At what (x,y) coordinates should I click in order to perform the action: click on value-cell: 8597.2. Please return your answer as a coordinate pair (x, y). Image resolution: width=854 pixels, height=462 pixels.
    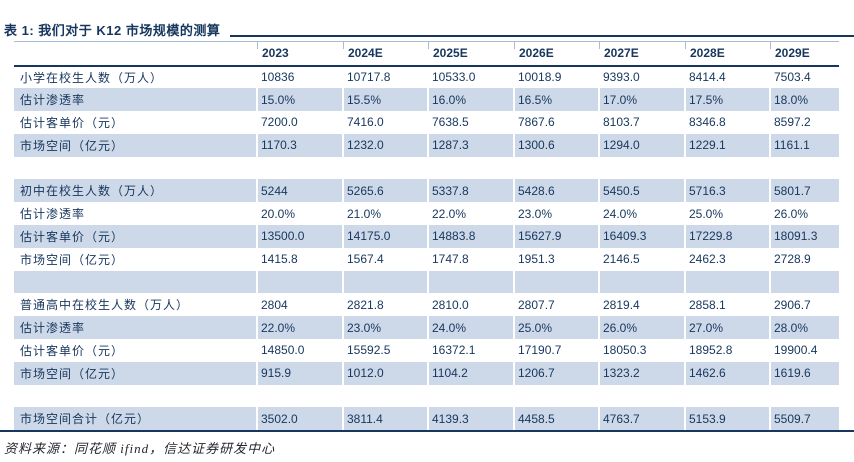
    Looking at the image, I should click on (804, 122).